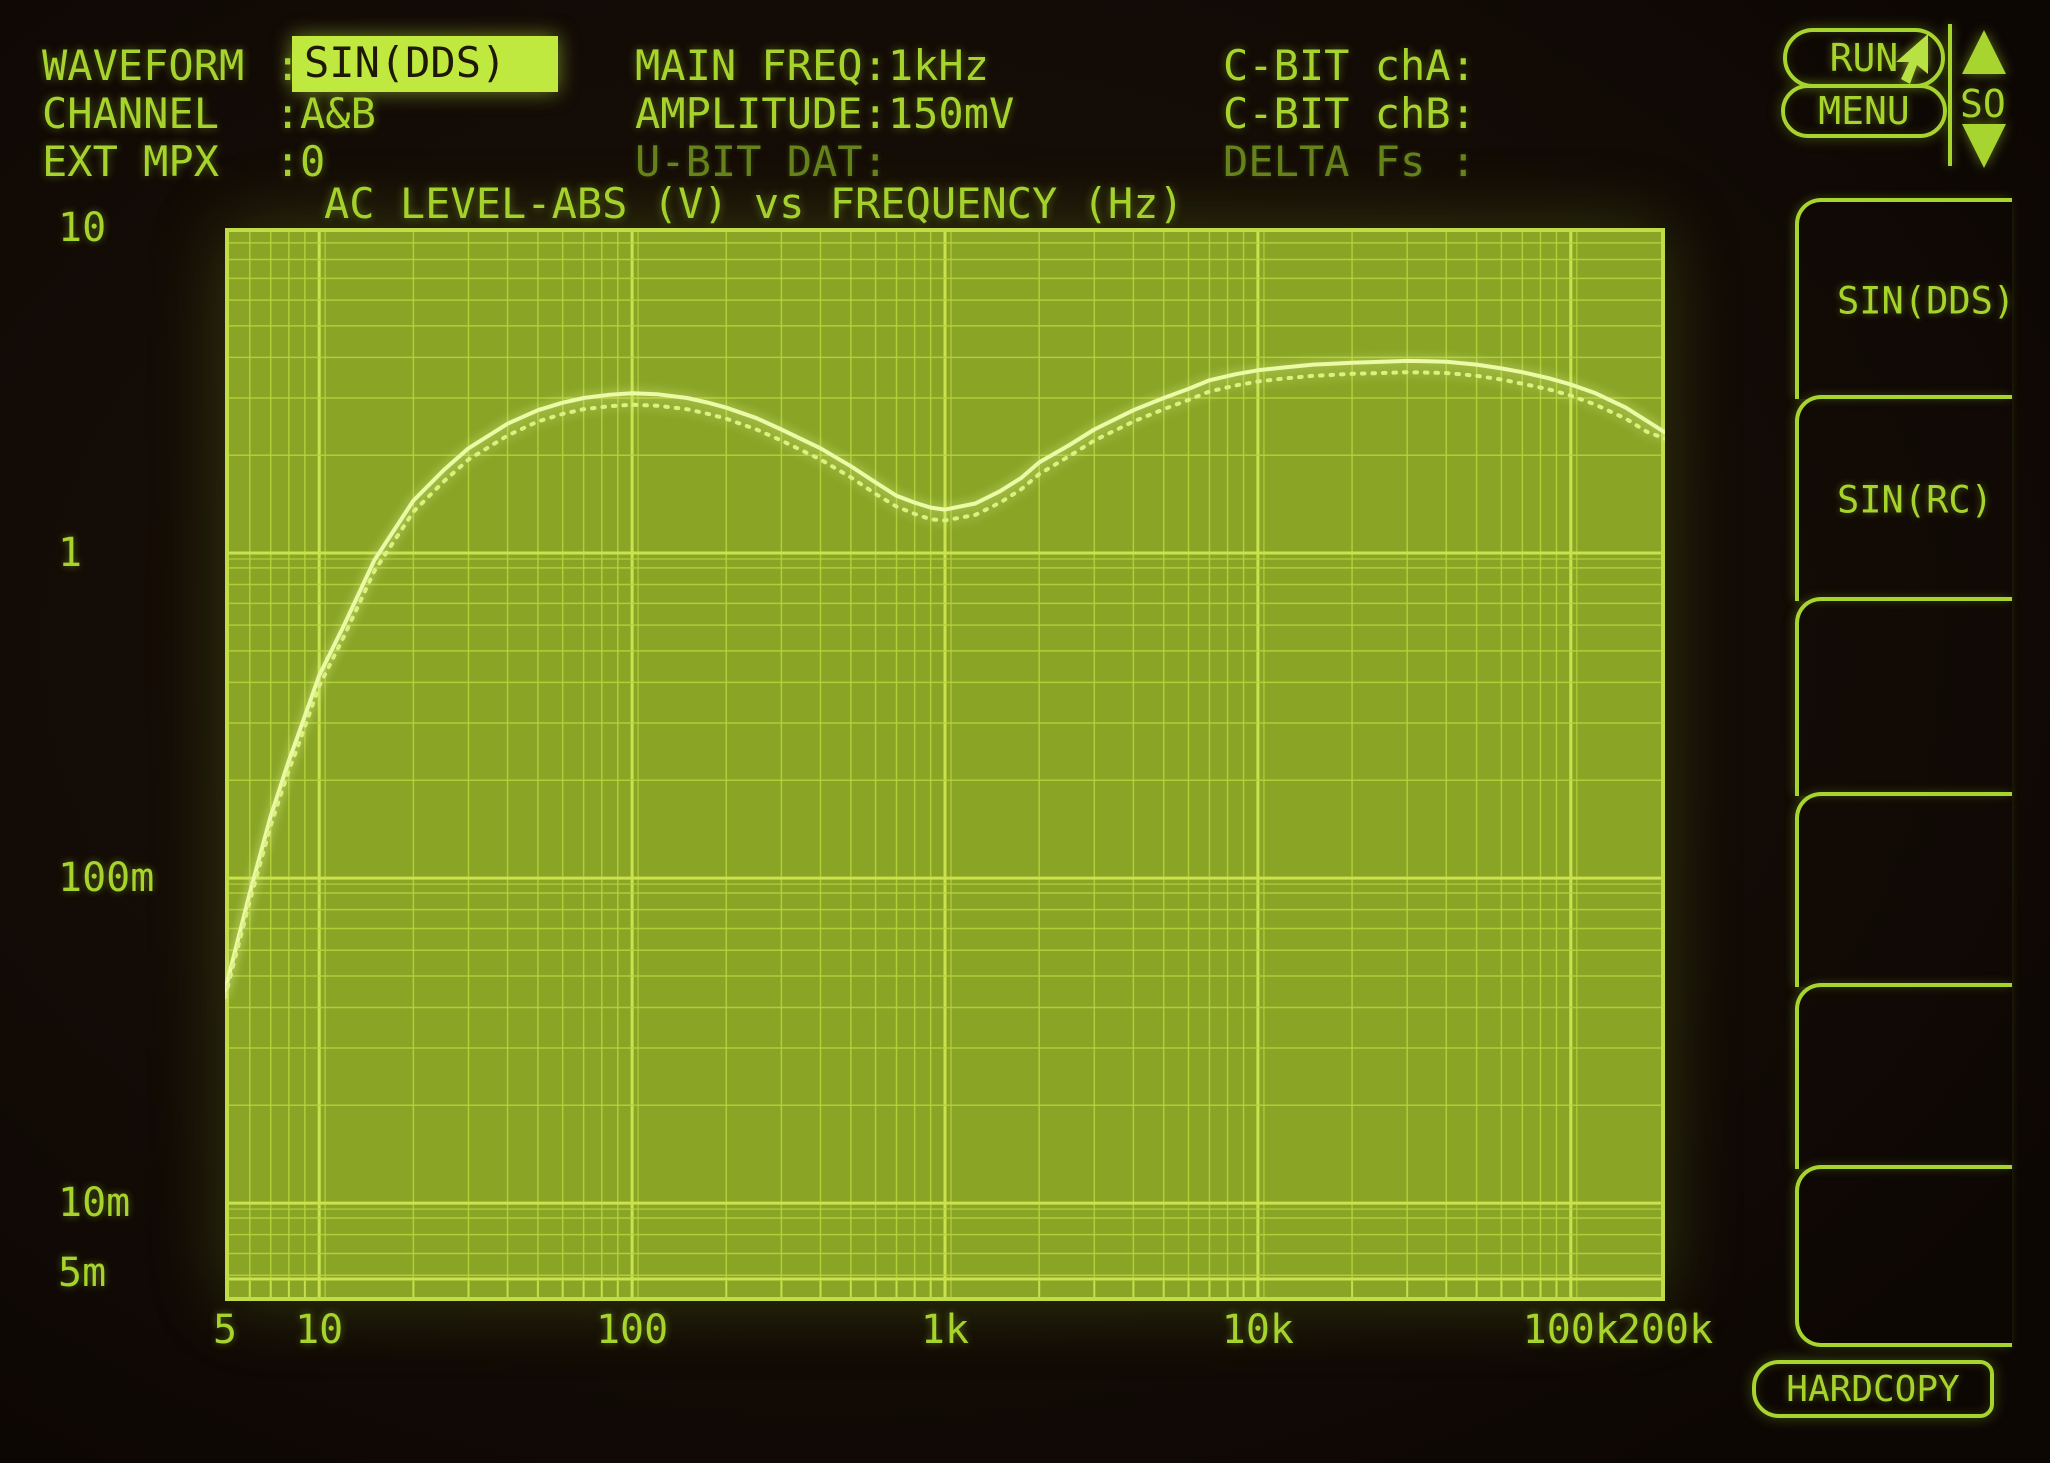 Image resolution: width=2050 pixels, height=1463 pixels. What do you see at coordinates (1864, 111) in the screenshot?
I see `menu-button: MENU` at bounding box center [1864, 111].